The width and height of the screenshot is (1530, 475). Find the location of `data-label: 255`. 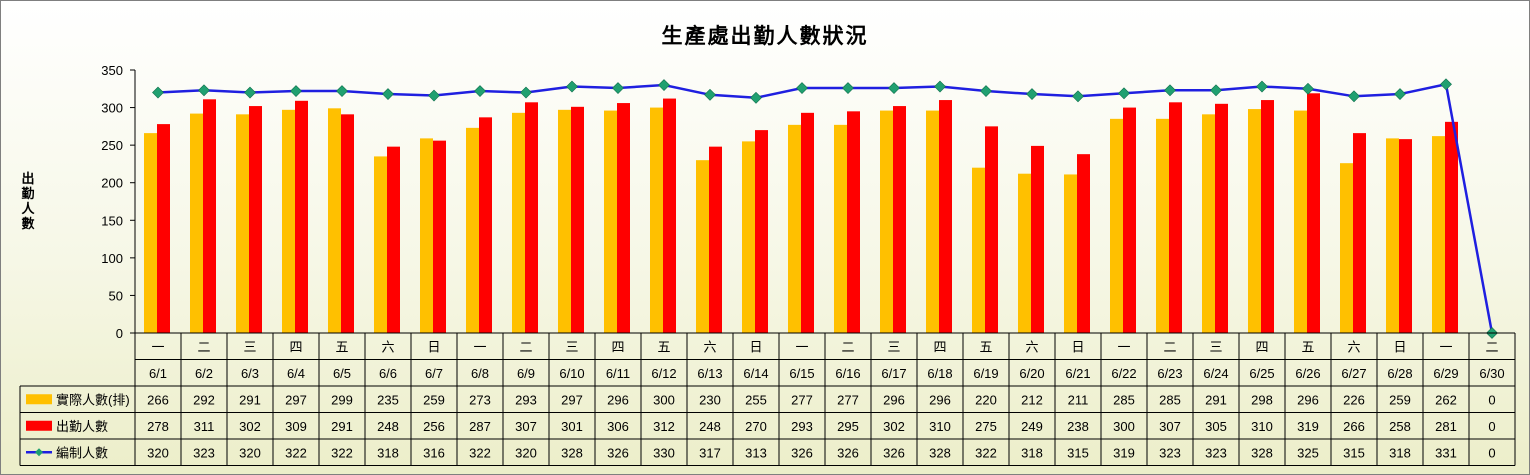

data-label: 255 is located at coordinates (756, 399).